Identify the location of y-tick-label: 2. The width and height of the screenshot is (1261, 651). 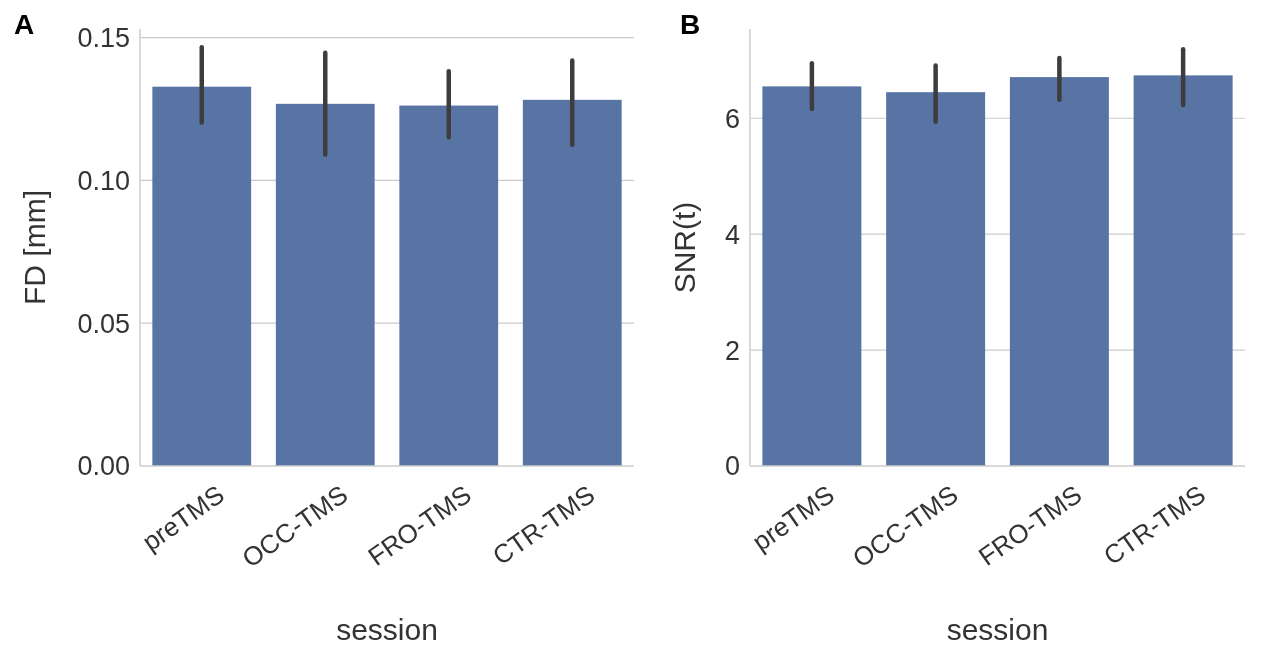
(732, 350).